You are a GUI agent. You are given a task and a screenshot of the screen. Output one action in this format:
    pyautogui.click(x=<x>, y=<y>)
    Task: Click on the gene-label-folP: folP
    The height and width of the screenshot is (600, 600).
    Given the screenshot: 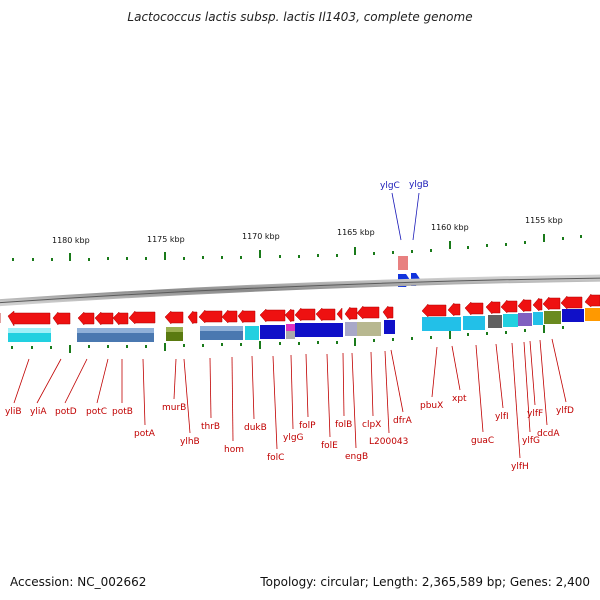 What is the action you would take?
    pyautogui.click(x=307, y=426)
    